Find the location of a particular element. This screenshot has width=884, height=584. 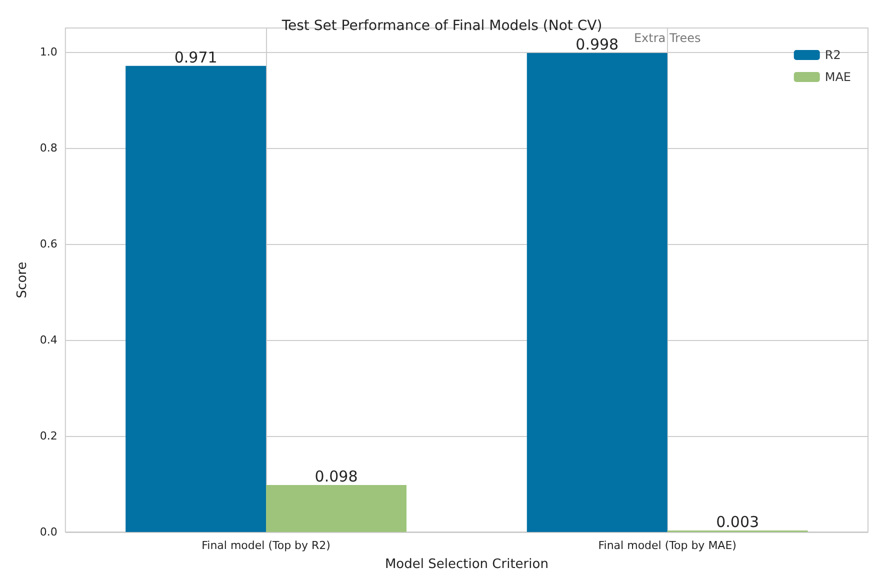

y-axis-title: Score is located at coordinates (22, 280).